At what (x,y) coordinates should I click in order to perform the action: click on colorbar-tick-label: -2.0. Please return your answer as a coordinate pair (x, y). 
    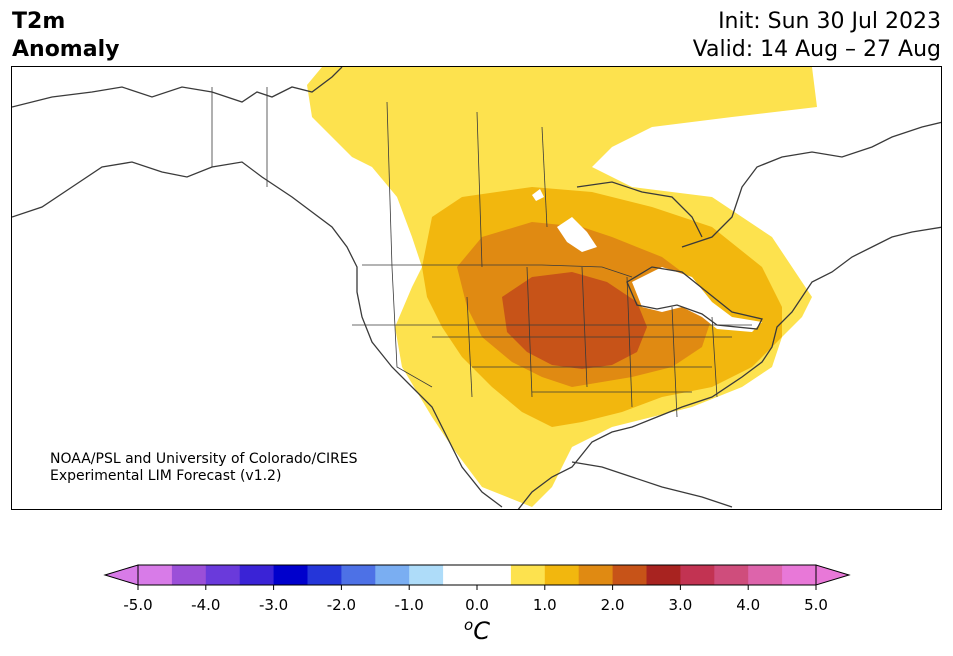
    Looking at the image, I should click on (341, 605).